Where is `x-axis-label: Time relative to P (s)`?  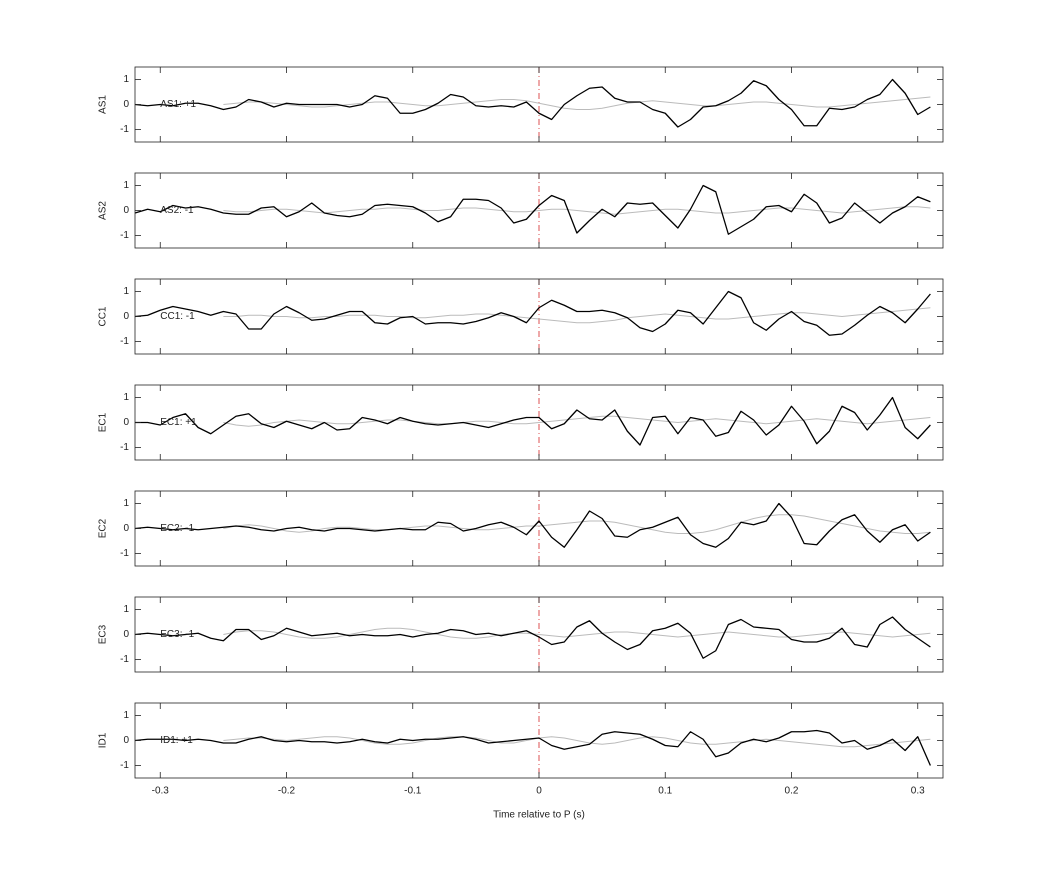
x-axis-label: Time relative to P (s) is located at coordinates (539, 815).